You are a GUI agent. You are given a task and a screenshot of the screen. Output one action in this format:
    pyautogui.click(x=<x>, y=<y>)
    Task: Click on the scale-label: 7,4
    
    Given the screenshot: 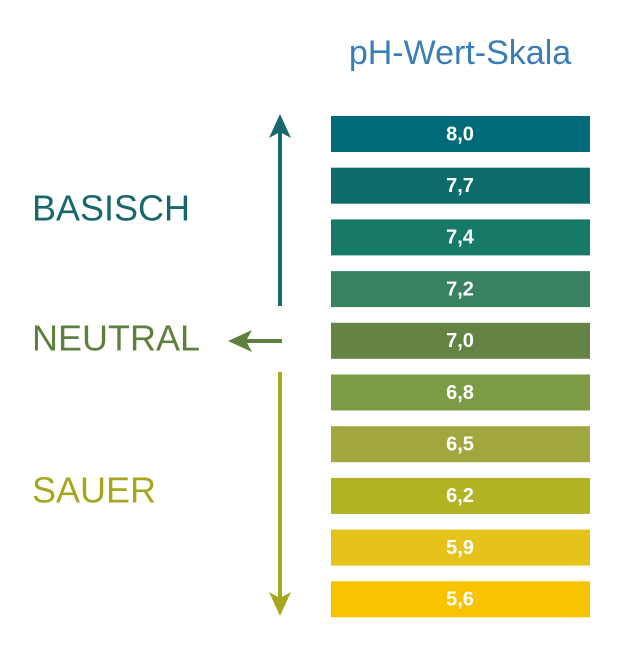 What is the action you would take?
    pyautogui.click(x=460, y=238)
    